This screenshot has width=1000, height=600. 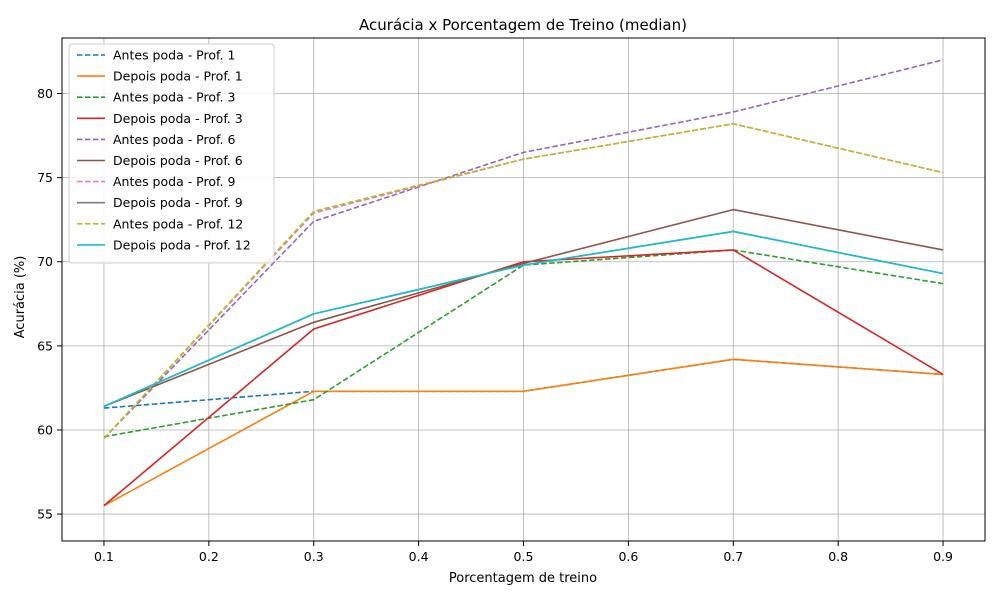 What do you see at coordinates (45, 261) in the screenshot?
I see `y-tick-label: 70` at bounding box center [45, 261].